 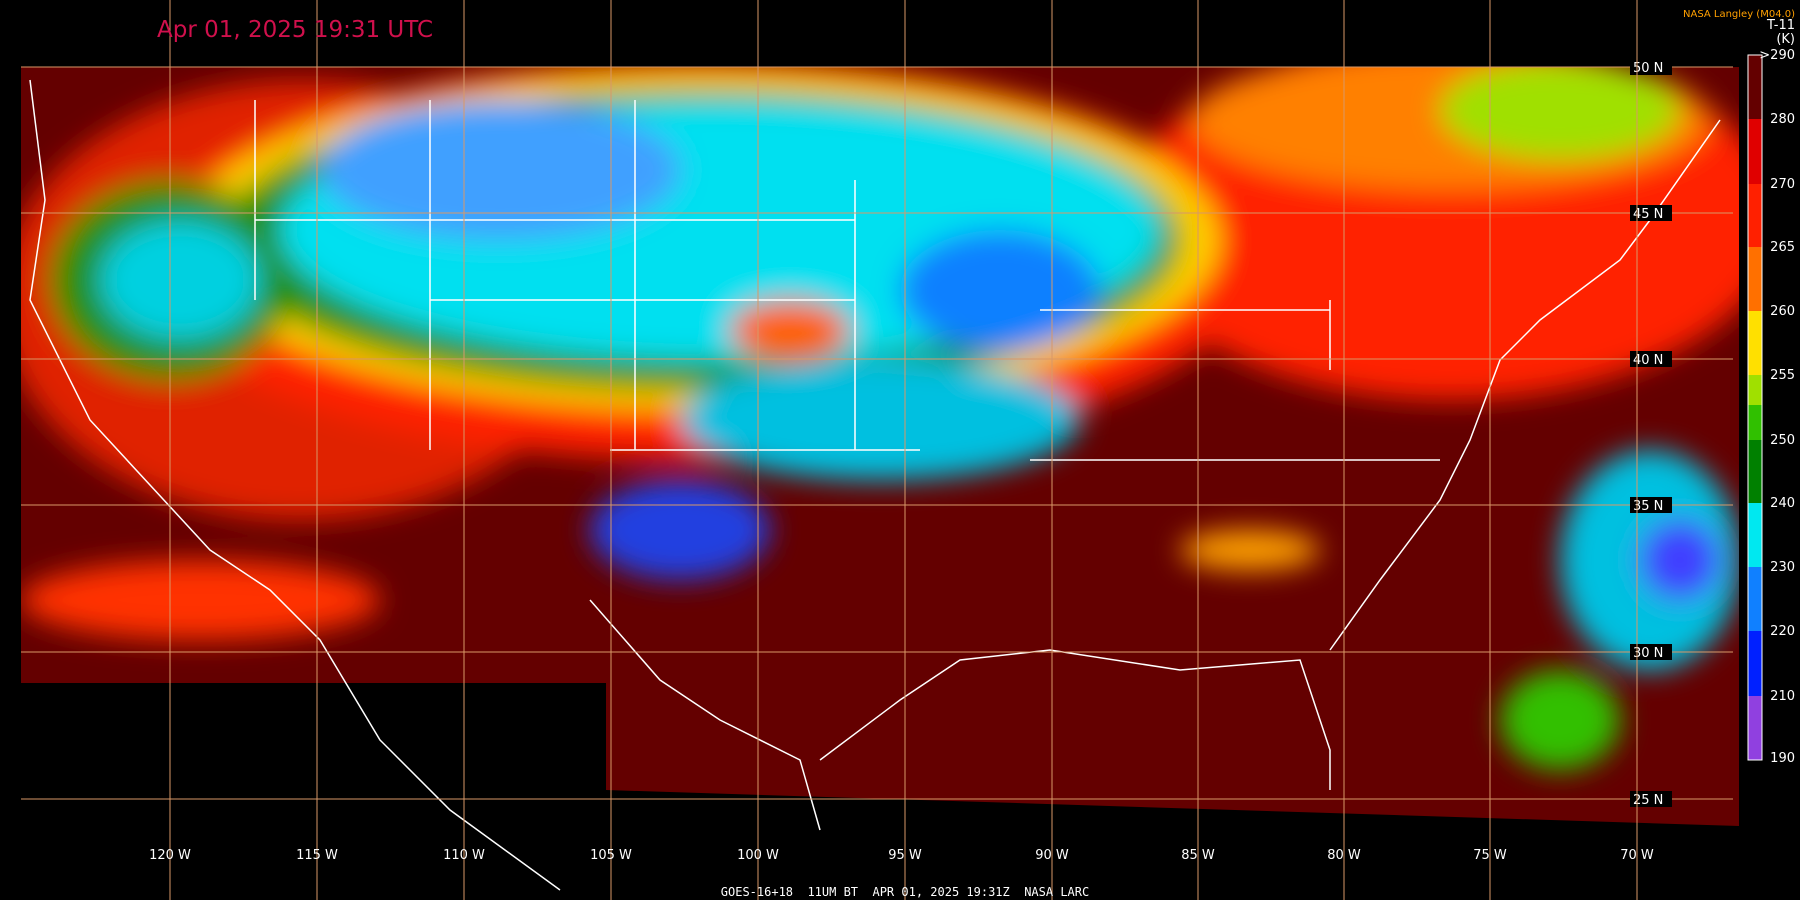 I want to click on longitude-label: 100 W, so click(x=758, y=855).